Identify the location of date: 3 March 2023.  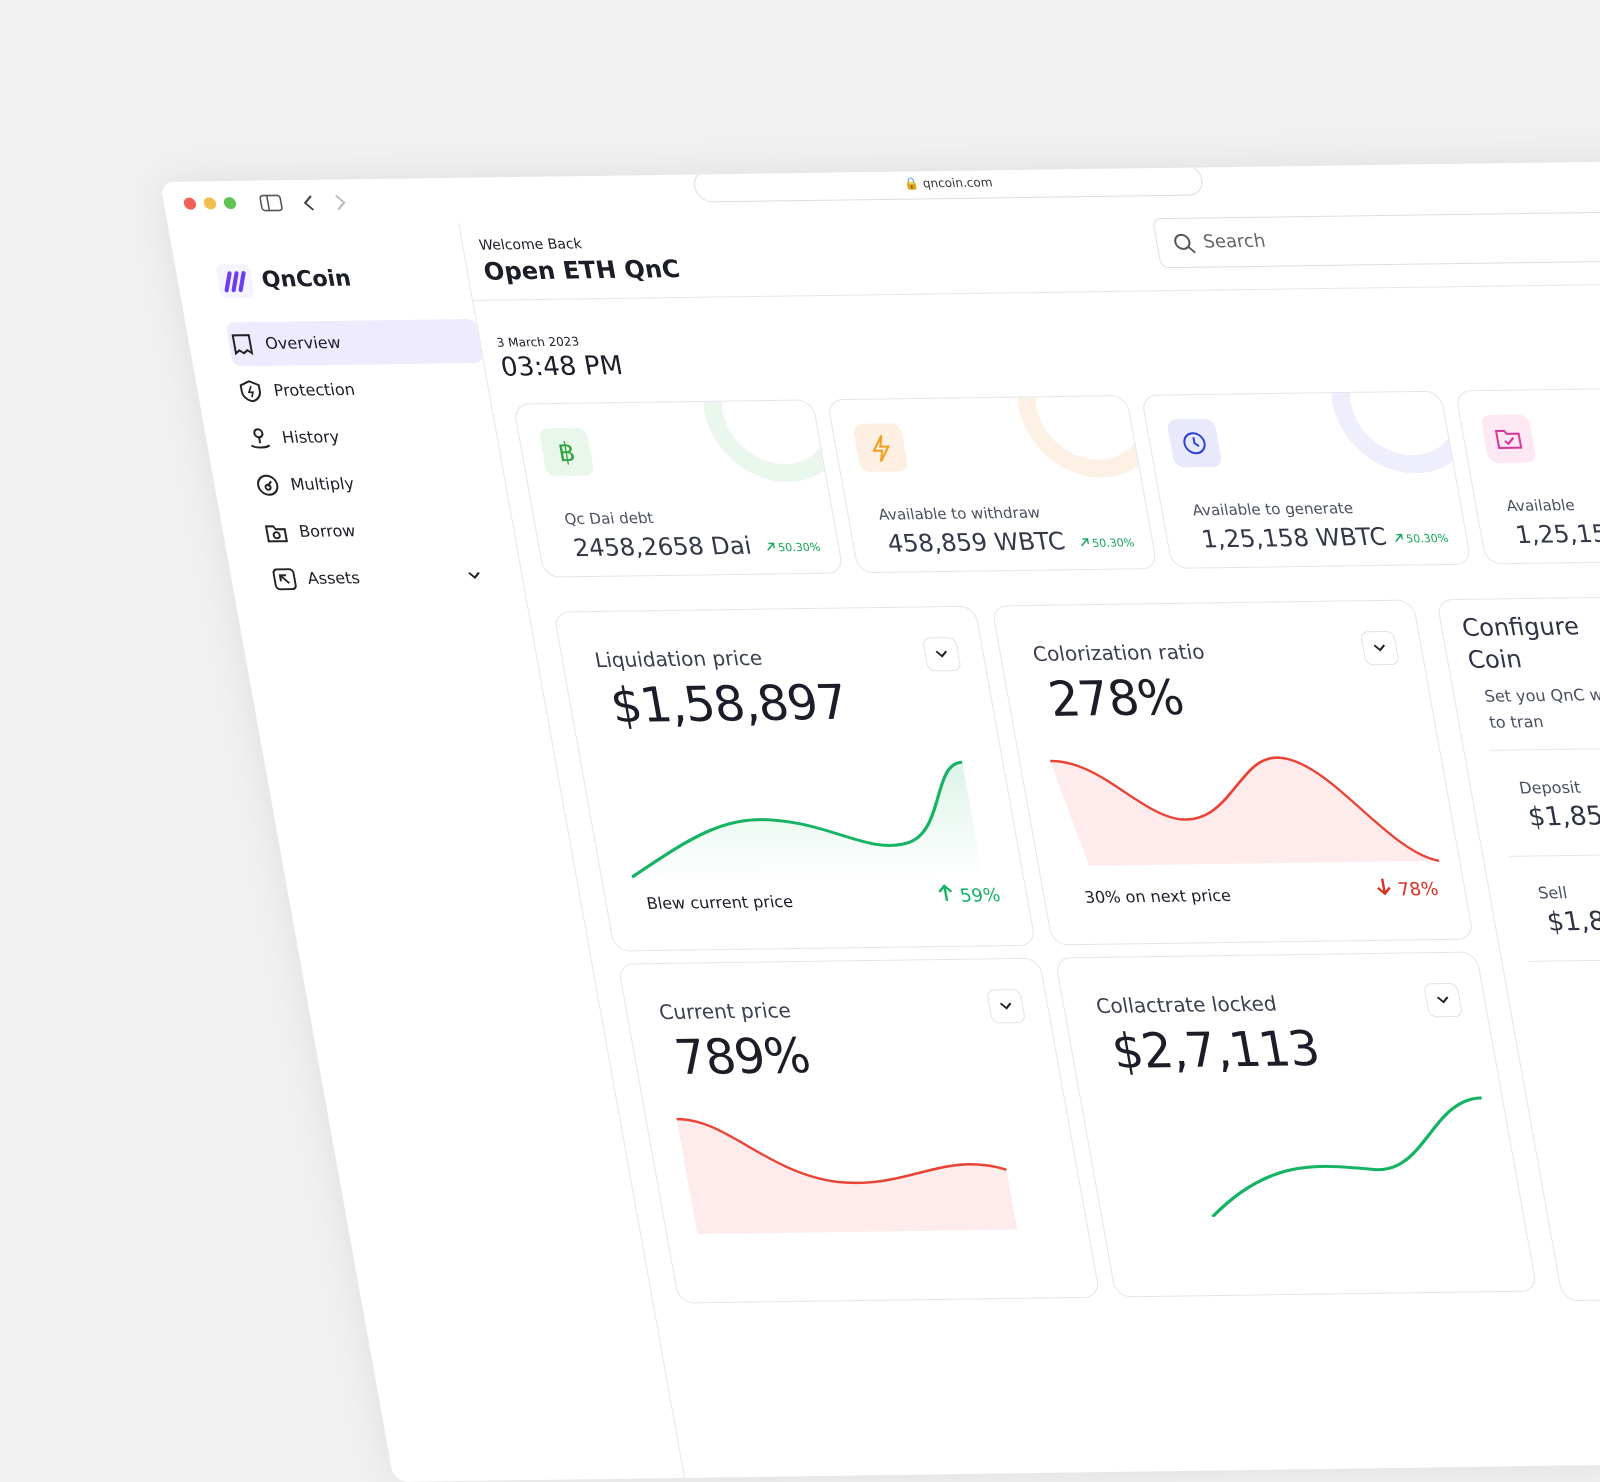
(538, 342).